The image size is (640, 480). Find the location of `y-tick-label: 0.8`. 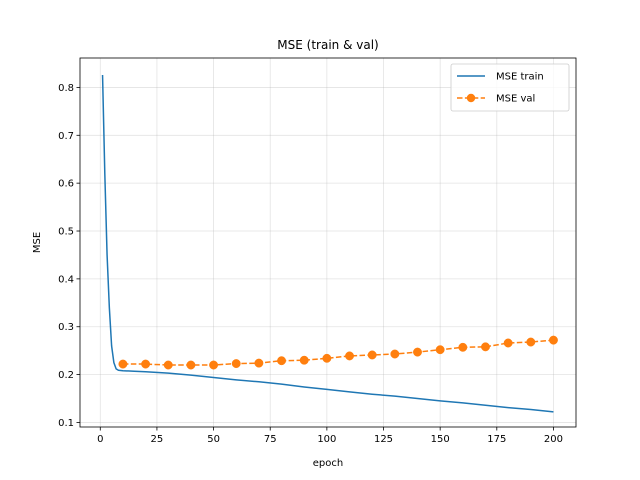

y-tick-label: 0.8 is located at coordinates (66, 88).